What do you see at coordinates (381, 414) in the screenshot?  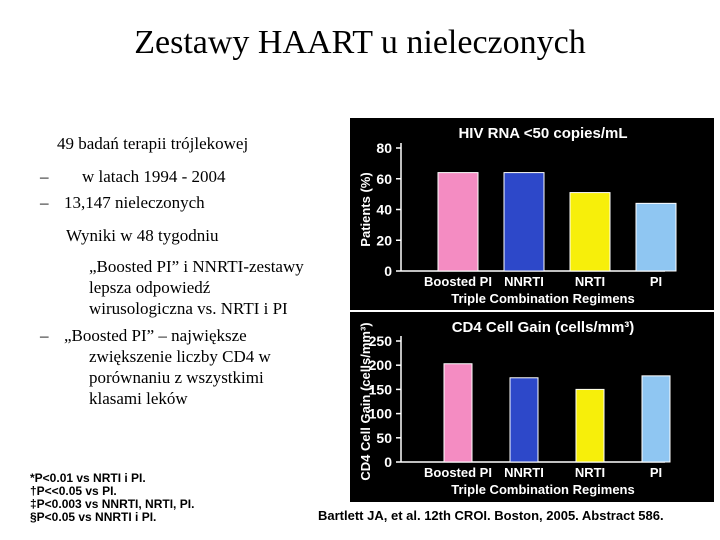 I see `chart-2-y-tick-label: 100` at bounding box center [381, 414].